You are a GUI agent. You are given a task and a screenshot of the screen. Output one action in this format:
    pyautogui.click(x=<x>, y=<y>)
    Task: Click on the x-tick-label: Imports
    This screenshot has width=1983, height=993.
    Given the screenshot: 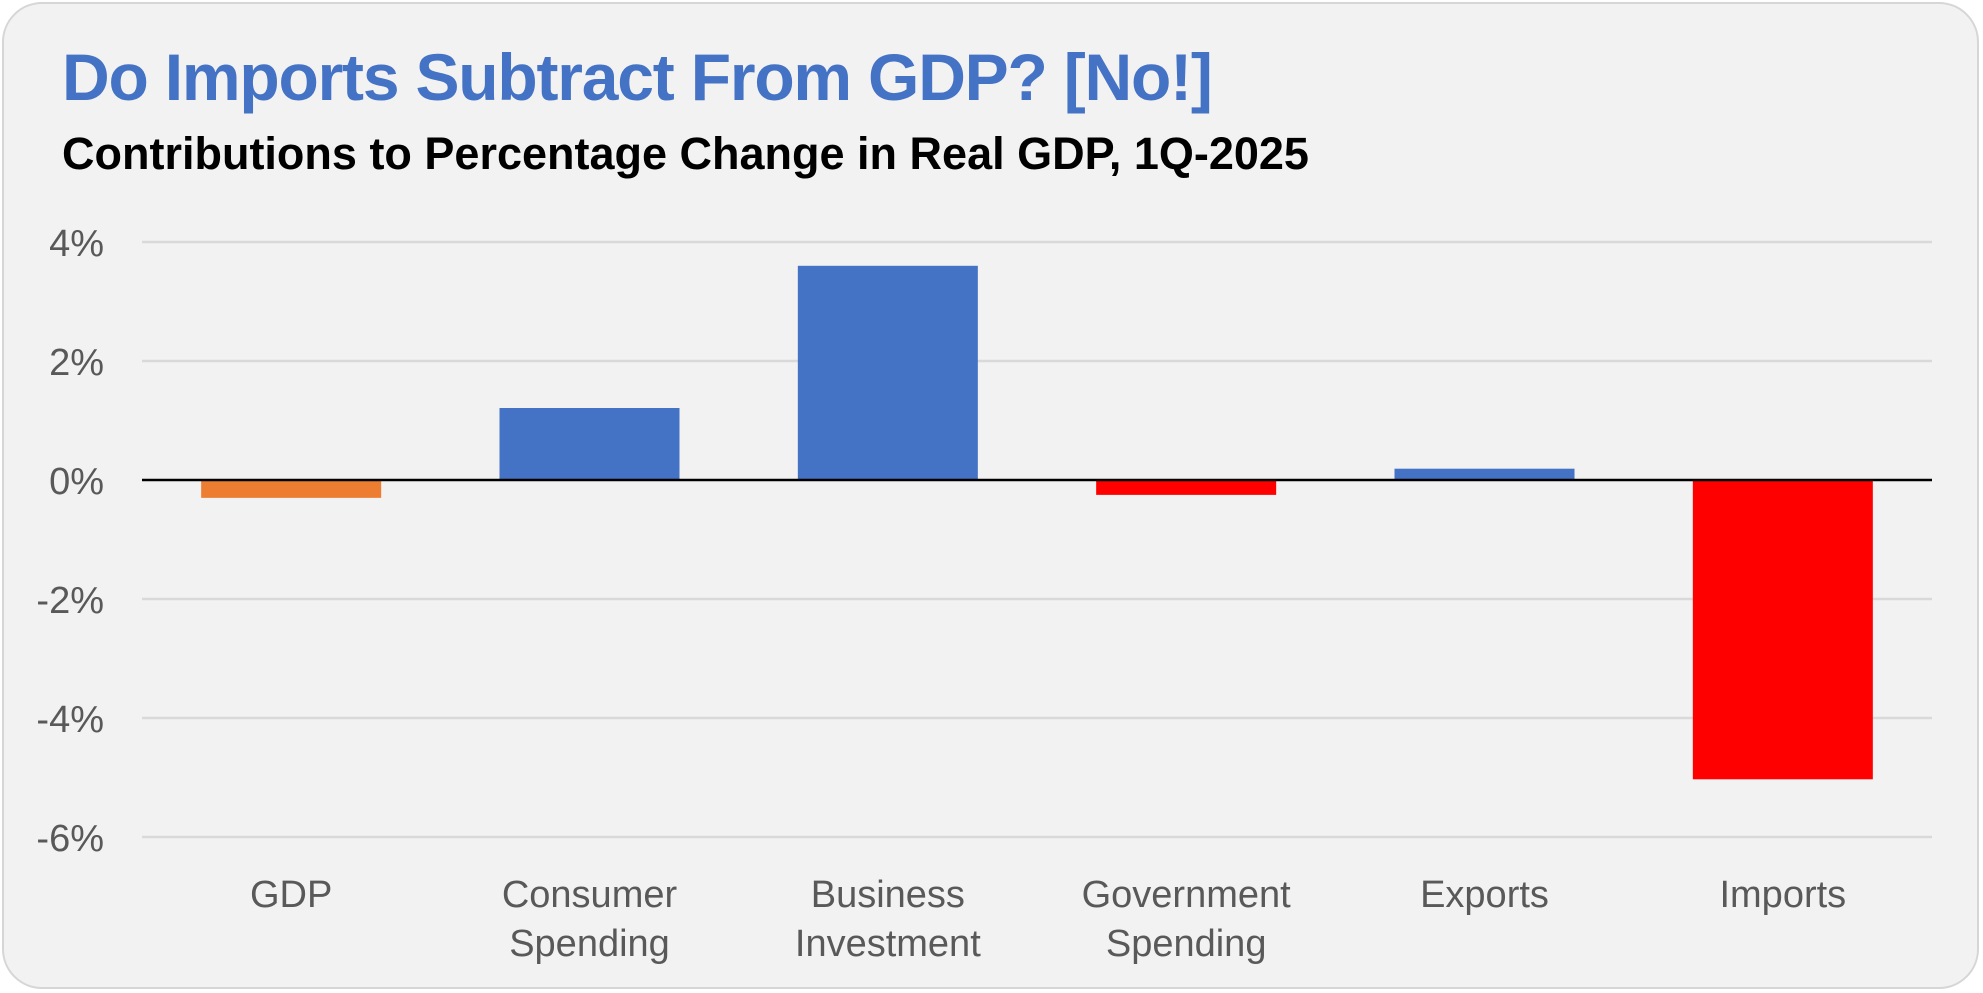 What is the action you would take?
    pyautogui.click(x=1782, y=895)
    